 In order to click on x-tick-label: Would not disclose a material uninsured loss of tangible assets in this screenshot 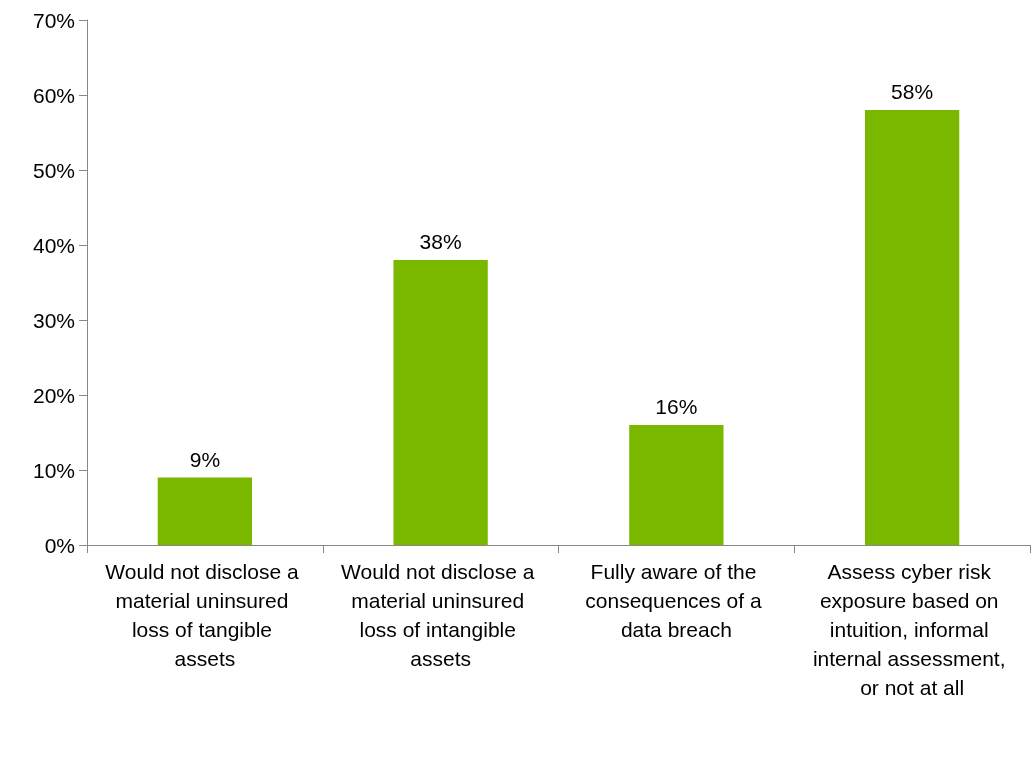, I will do `click(205, 615)`.